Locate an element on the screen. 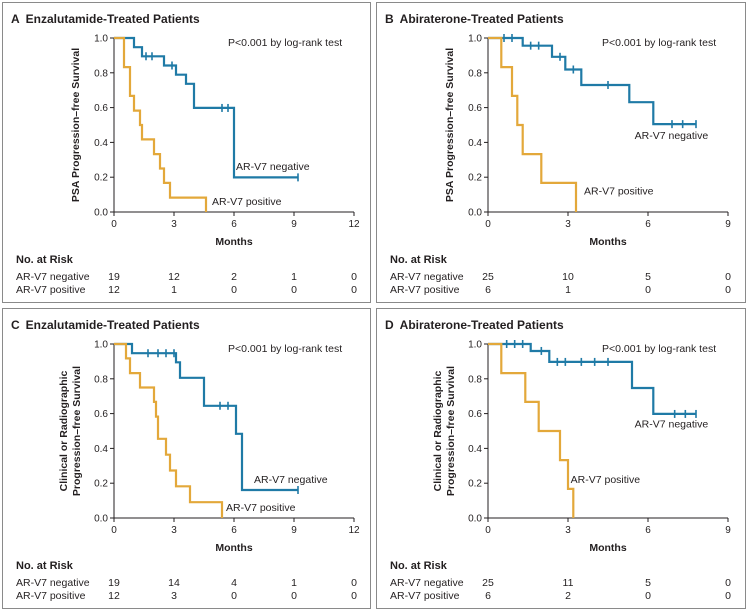 Image resolution: width=750 pixels, height=611 pixels. panel-title: A Enzalutamide-Treated Patients is located at coordinates (105, 19).